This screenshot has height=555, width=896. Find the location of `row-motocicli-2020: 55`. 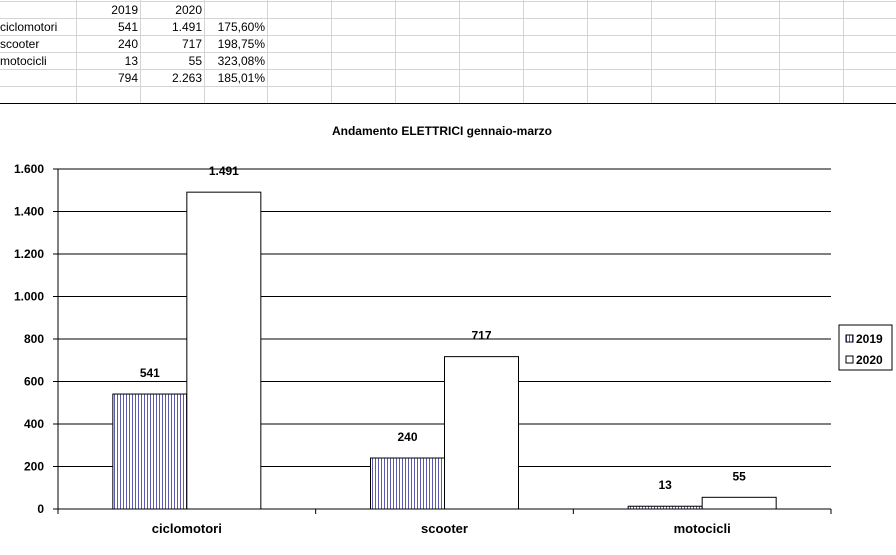

row-motocicli-2020: 55 is located at coordinates (195, 61).